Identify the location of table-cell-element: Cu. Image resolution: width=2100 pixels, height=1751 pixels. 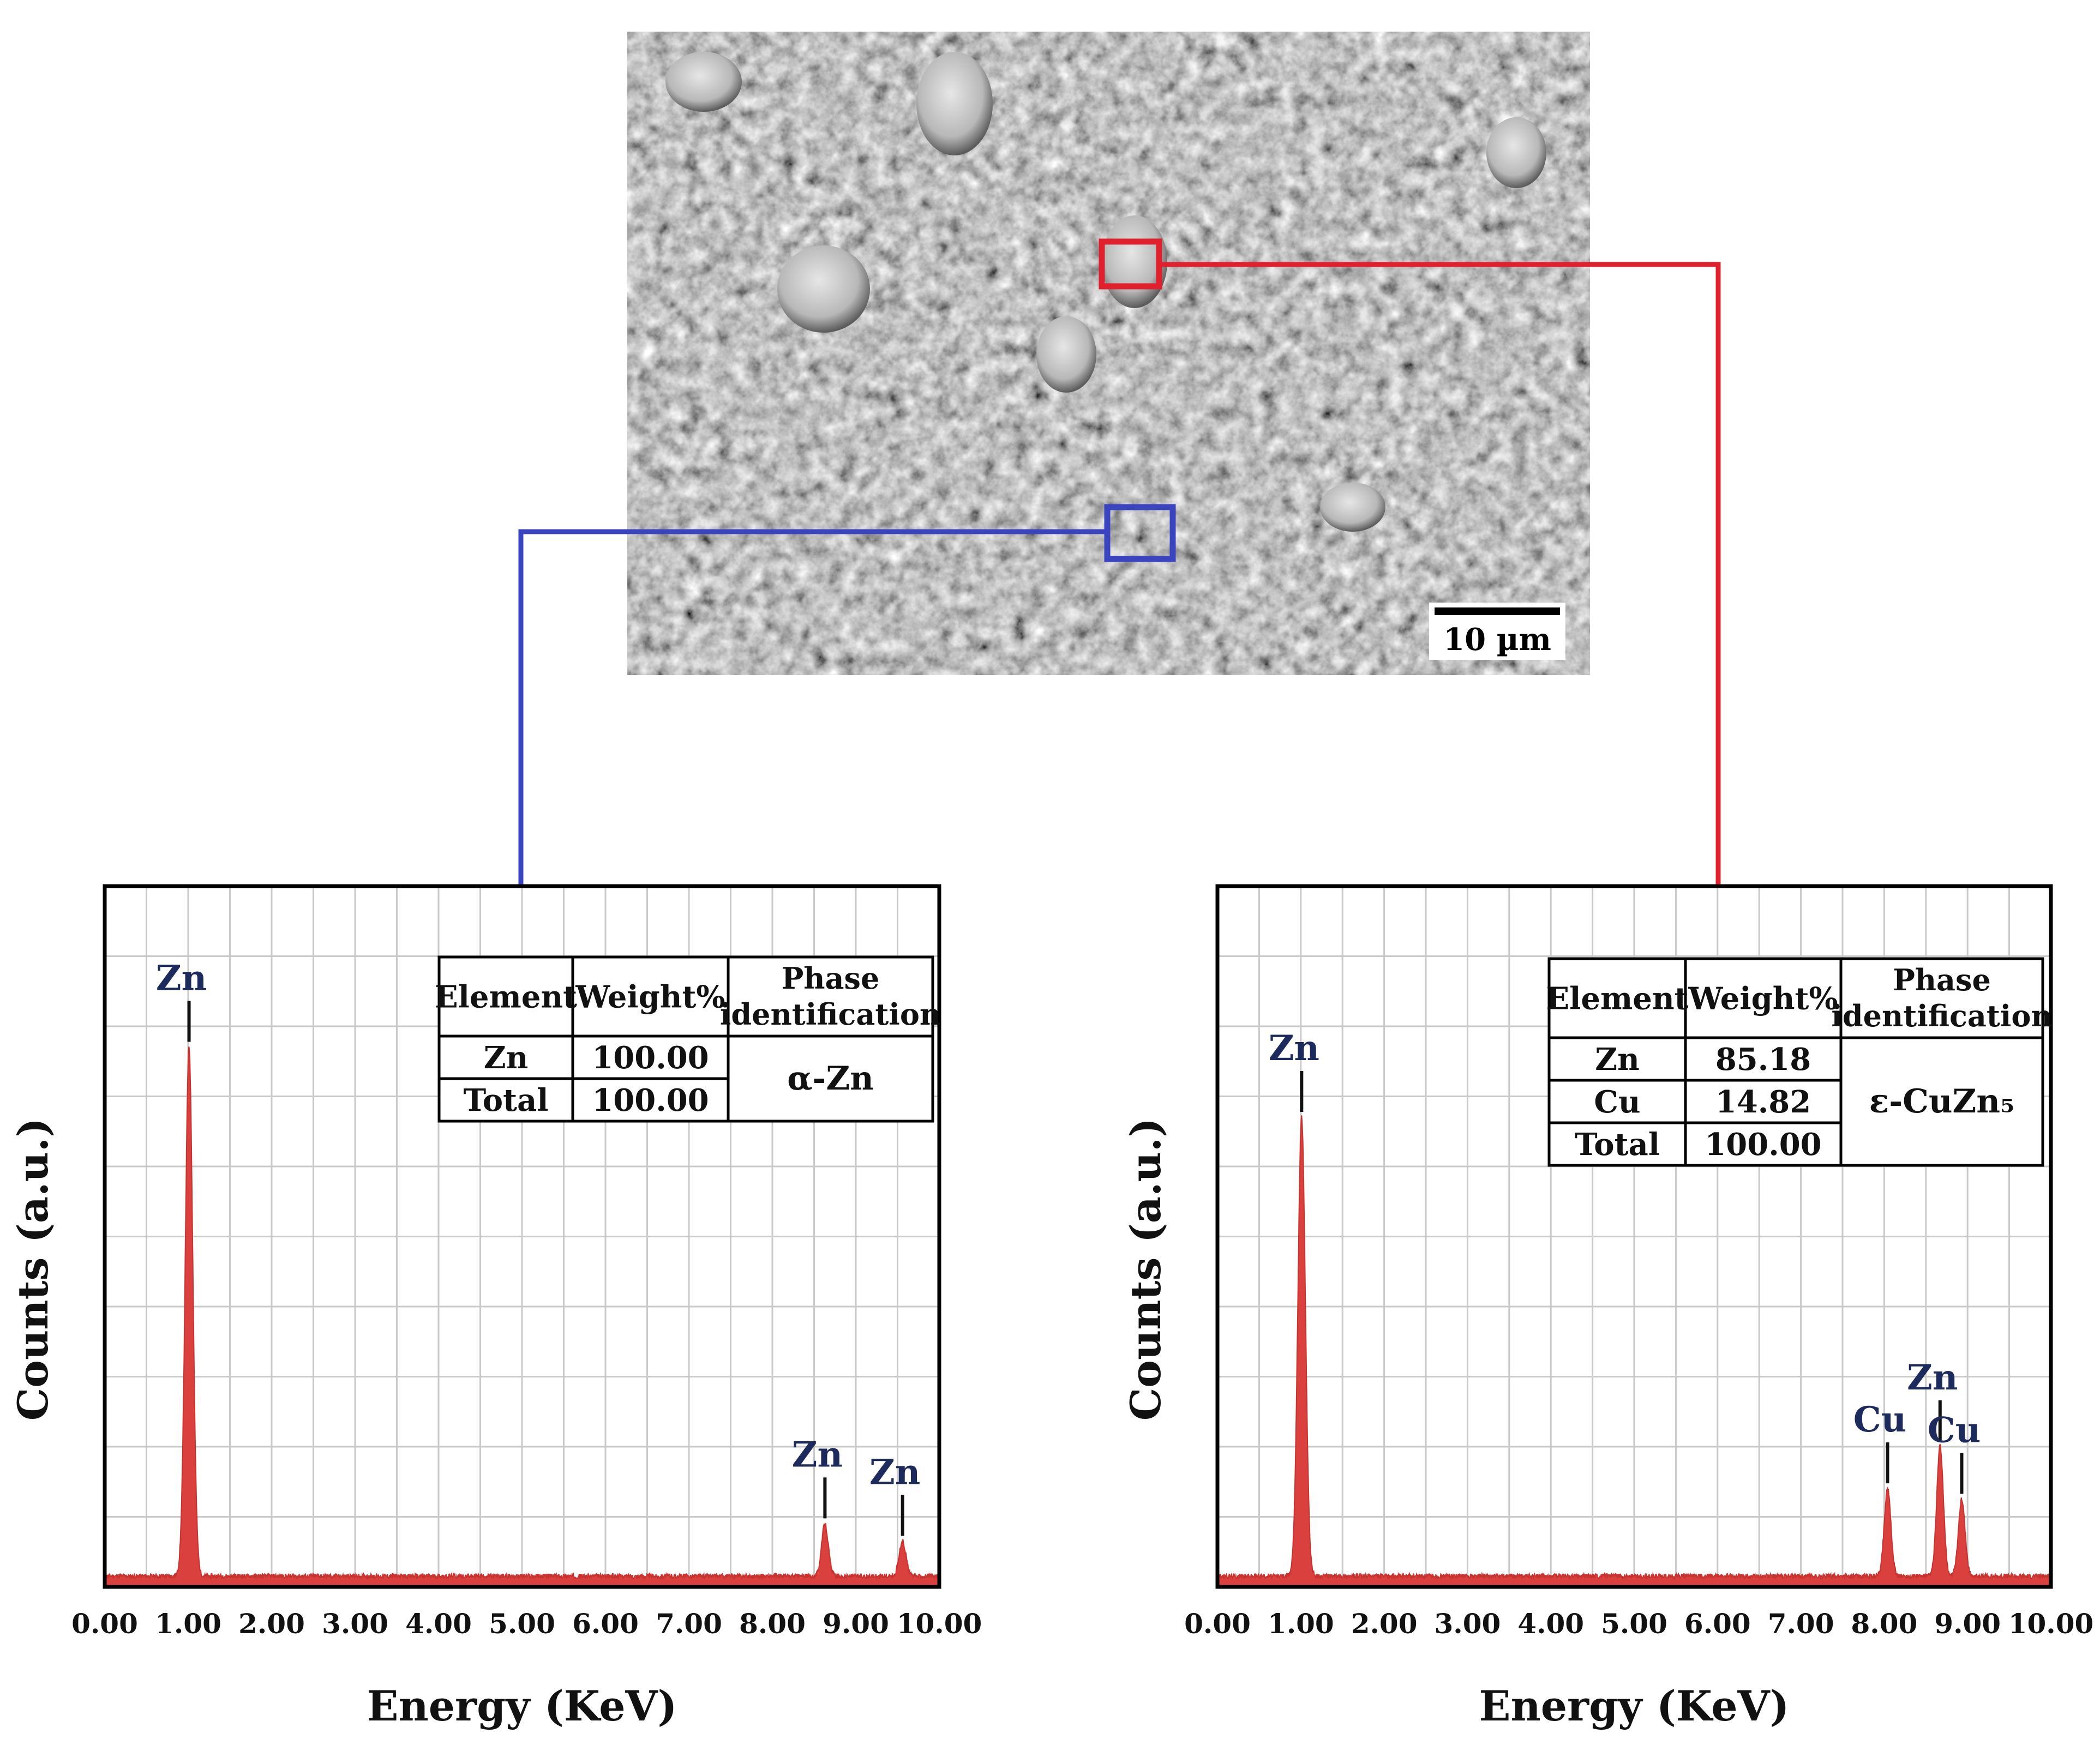
(1617, 1102).